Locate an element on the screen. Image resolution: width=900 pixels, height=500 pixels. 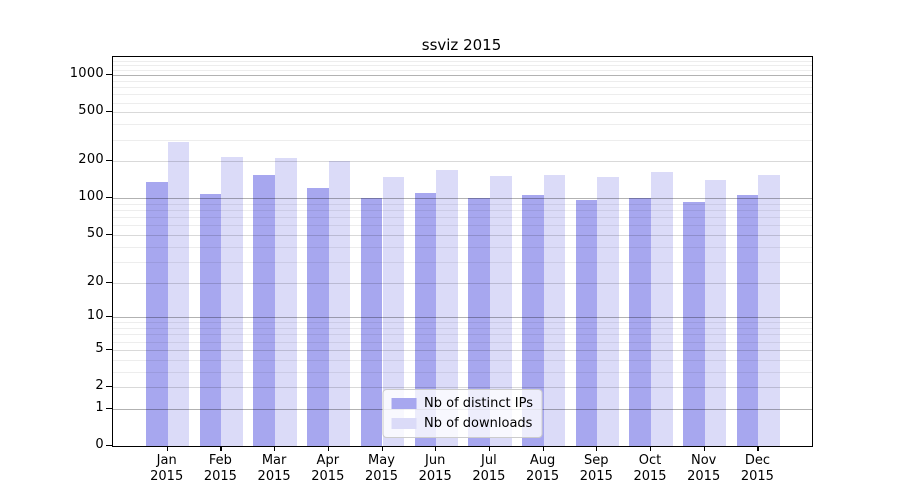
x-tick-mark-mar is located at coordinates (275, 448).